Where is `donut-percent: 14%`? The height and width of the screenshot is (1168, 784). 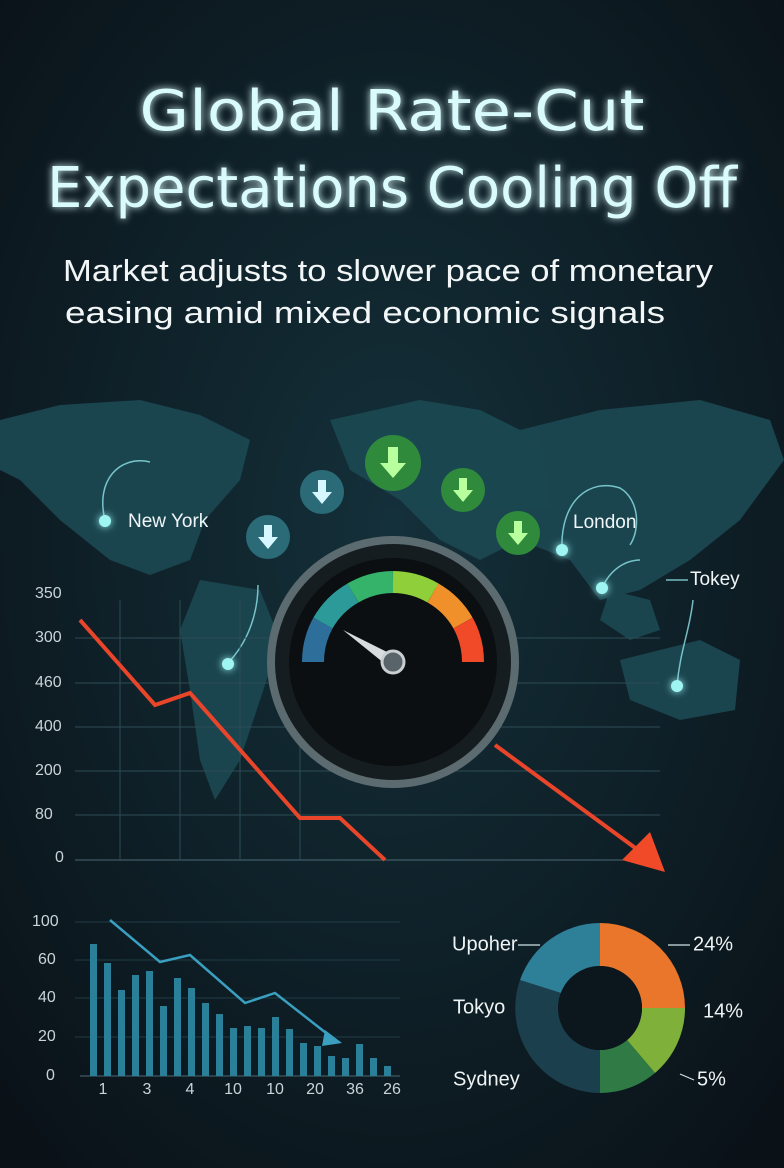 donut-percent: 14% is located at coordinates (723, 1011).